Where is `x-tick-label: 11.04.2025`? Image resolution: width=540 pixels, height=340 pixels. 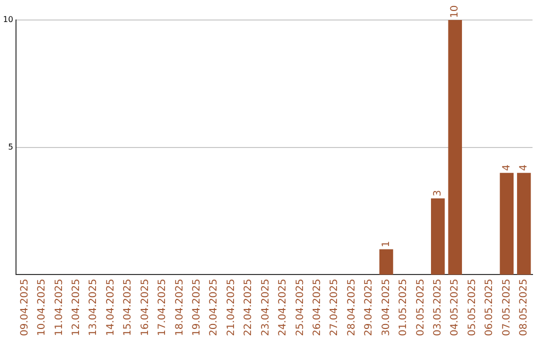 x-tick-label: 11.04.2025 is located at coordinates (59, 307).